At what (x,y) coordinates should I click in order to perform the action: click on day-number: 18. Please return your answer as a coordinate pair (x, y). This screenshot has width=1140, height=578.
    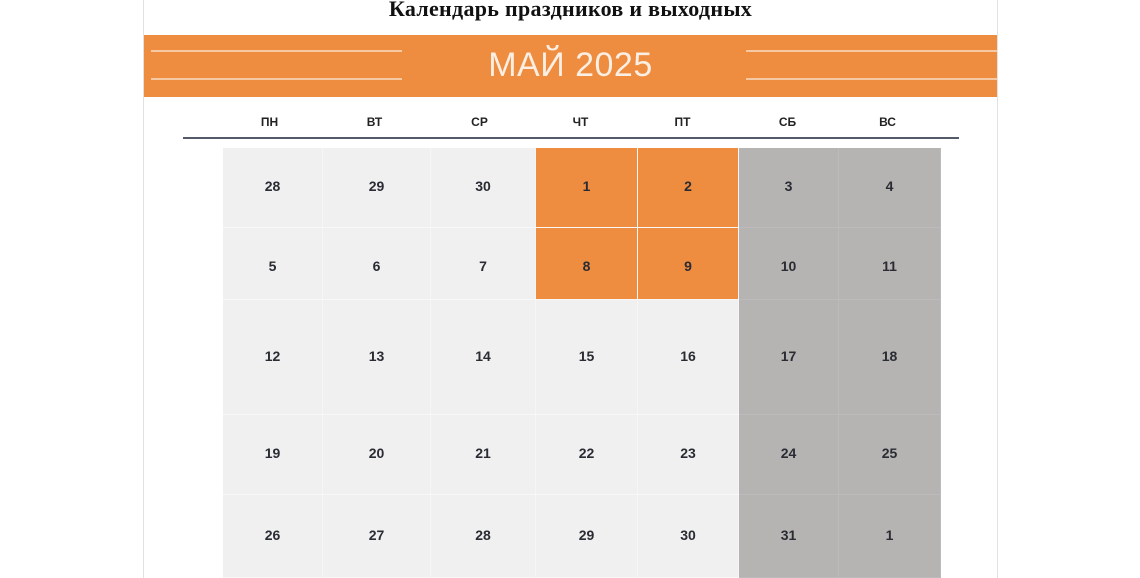
    Looking at the image, I should click on (889, 356).